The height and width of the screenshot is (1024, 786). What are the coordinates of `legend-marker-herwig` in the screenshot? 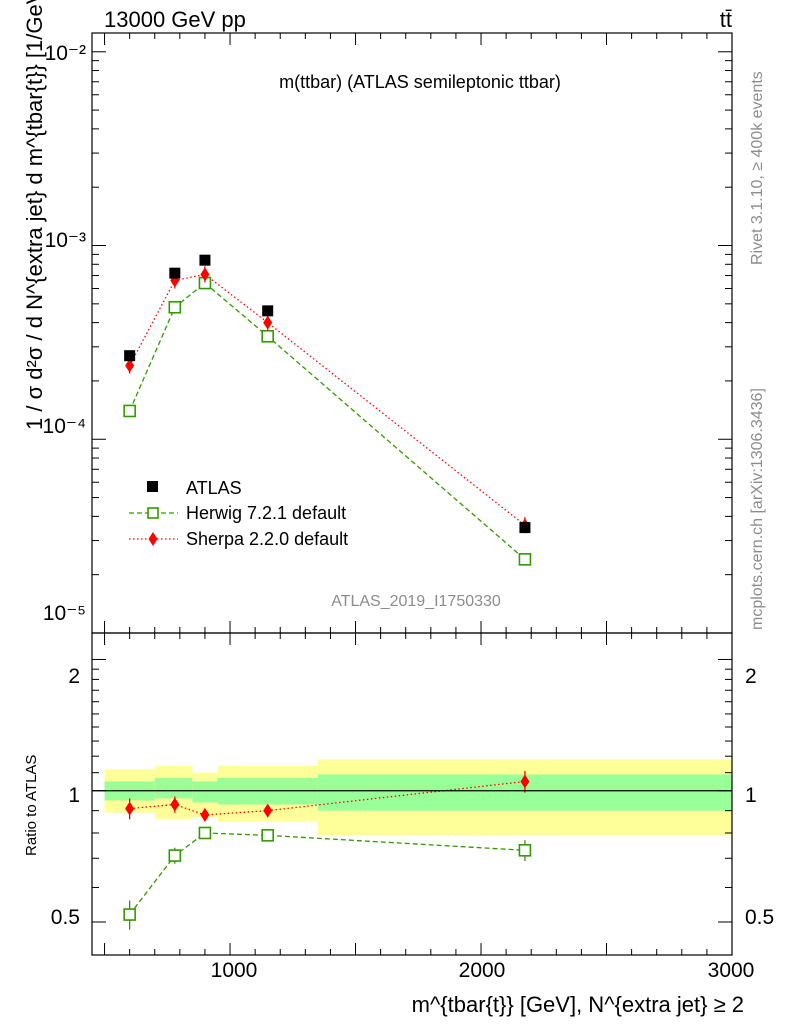 It's located at (153, 513).